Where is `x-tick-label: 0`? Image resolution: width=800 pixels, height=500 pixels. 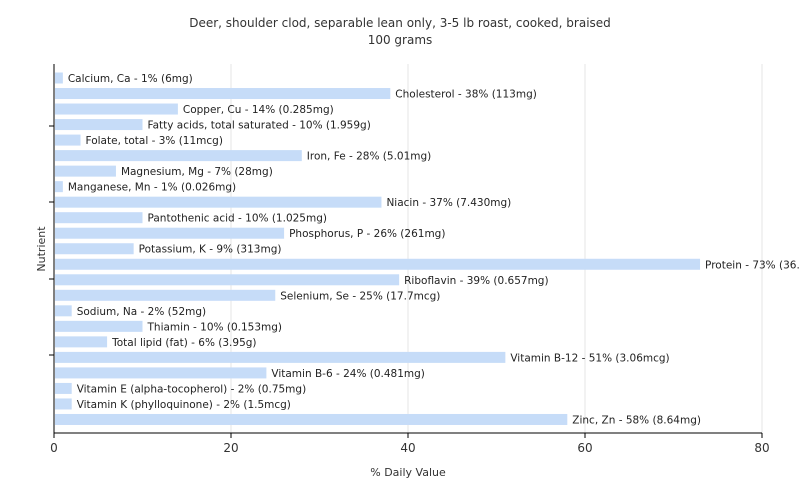 x-tick-label: 0 is located at coordinates (54, 448).